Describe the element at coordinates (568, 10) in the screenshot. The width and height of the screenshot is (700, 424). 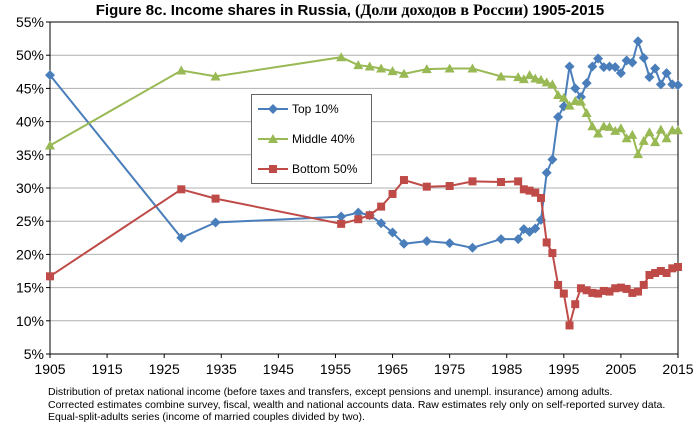
I see `chart-title-years: 1905-2015` at that location.